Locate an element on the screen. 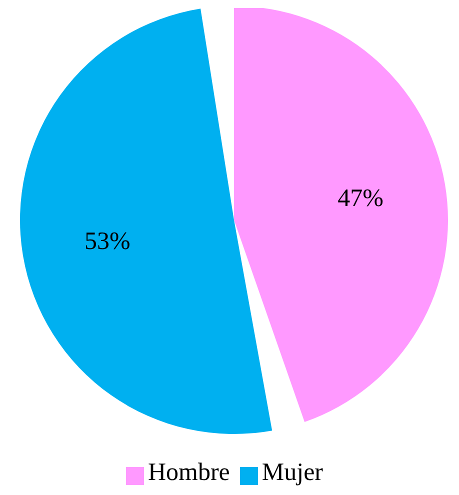 The width and height of the screenshot is (459, 495). legend-label: Mujer is located at coordinates (293, 472).